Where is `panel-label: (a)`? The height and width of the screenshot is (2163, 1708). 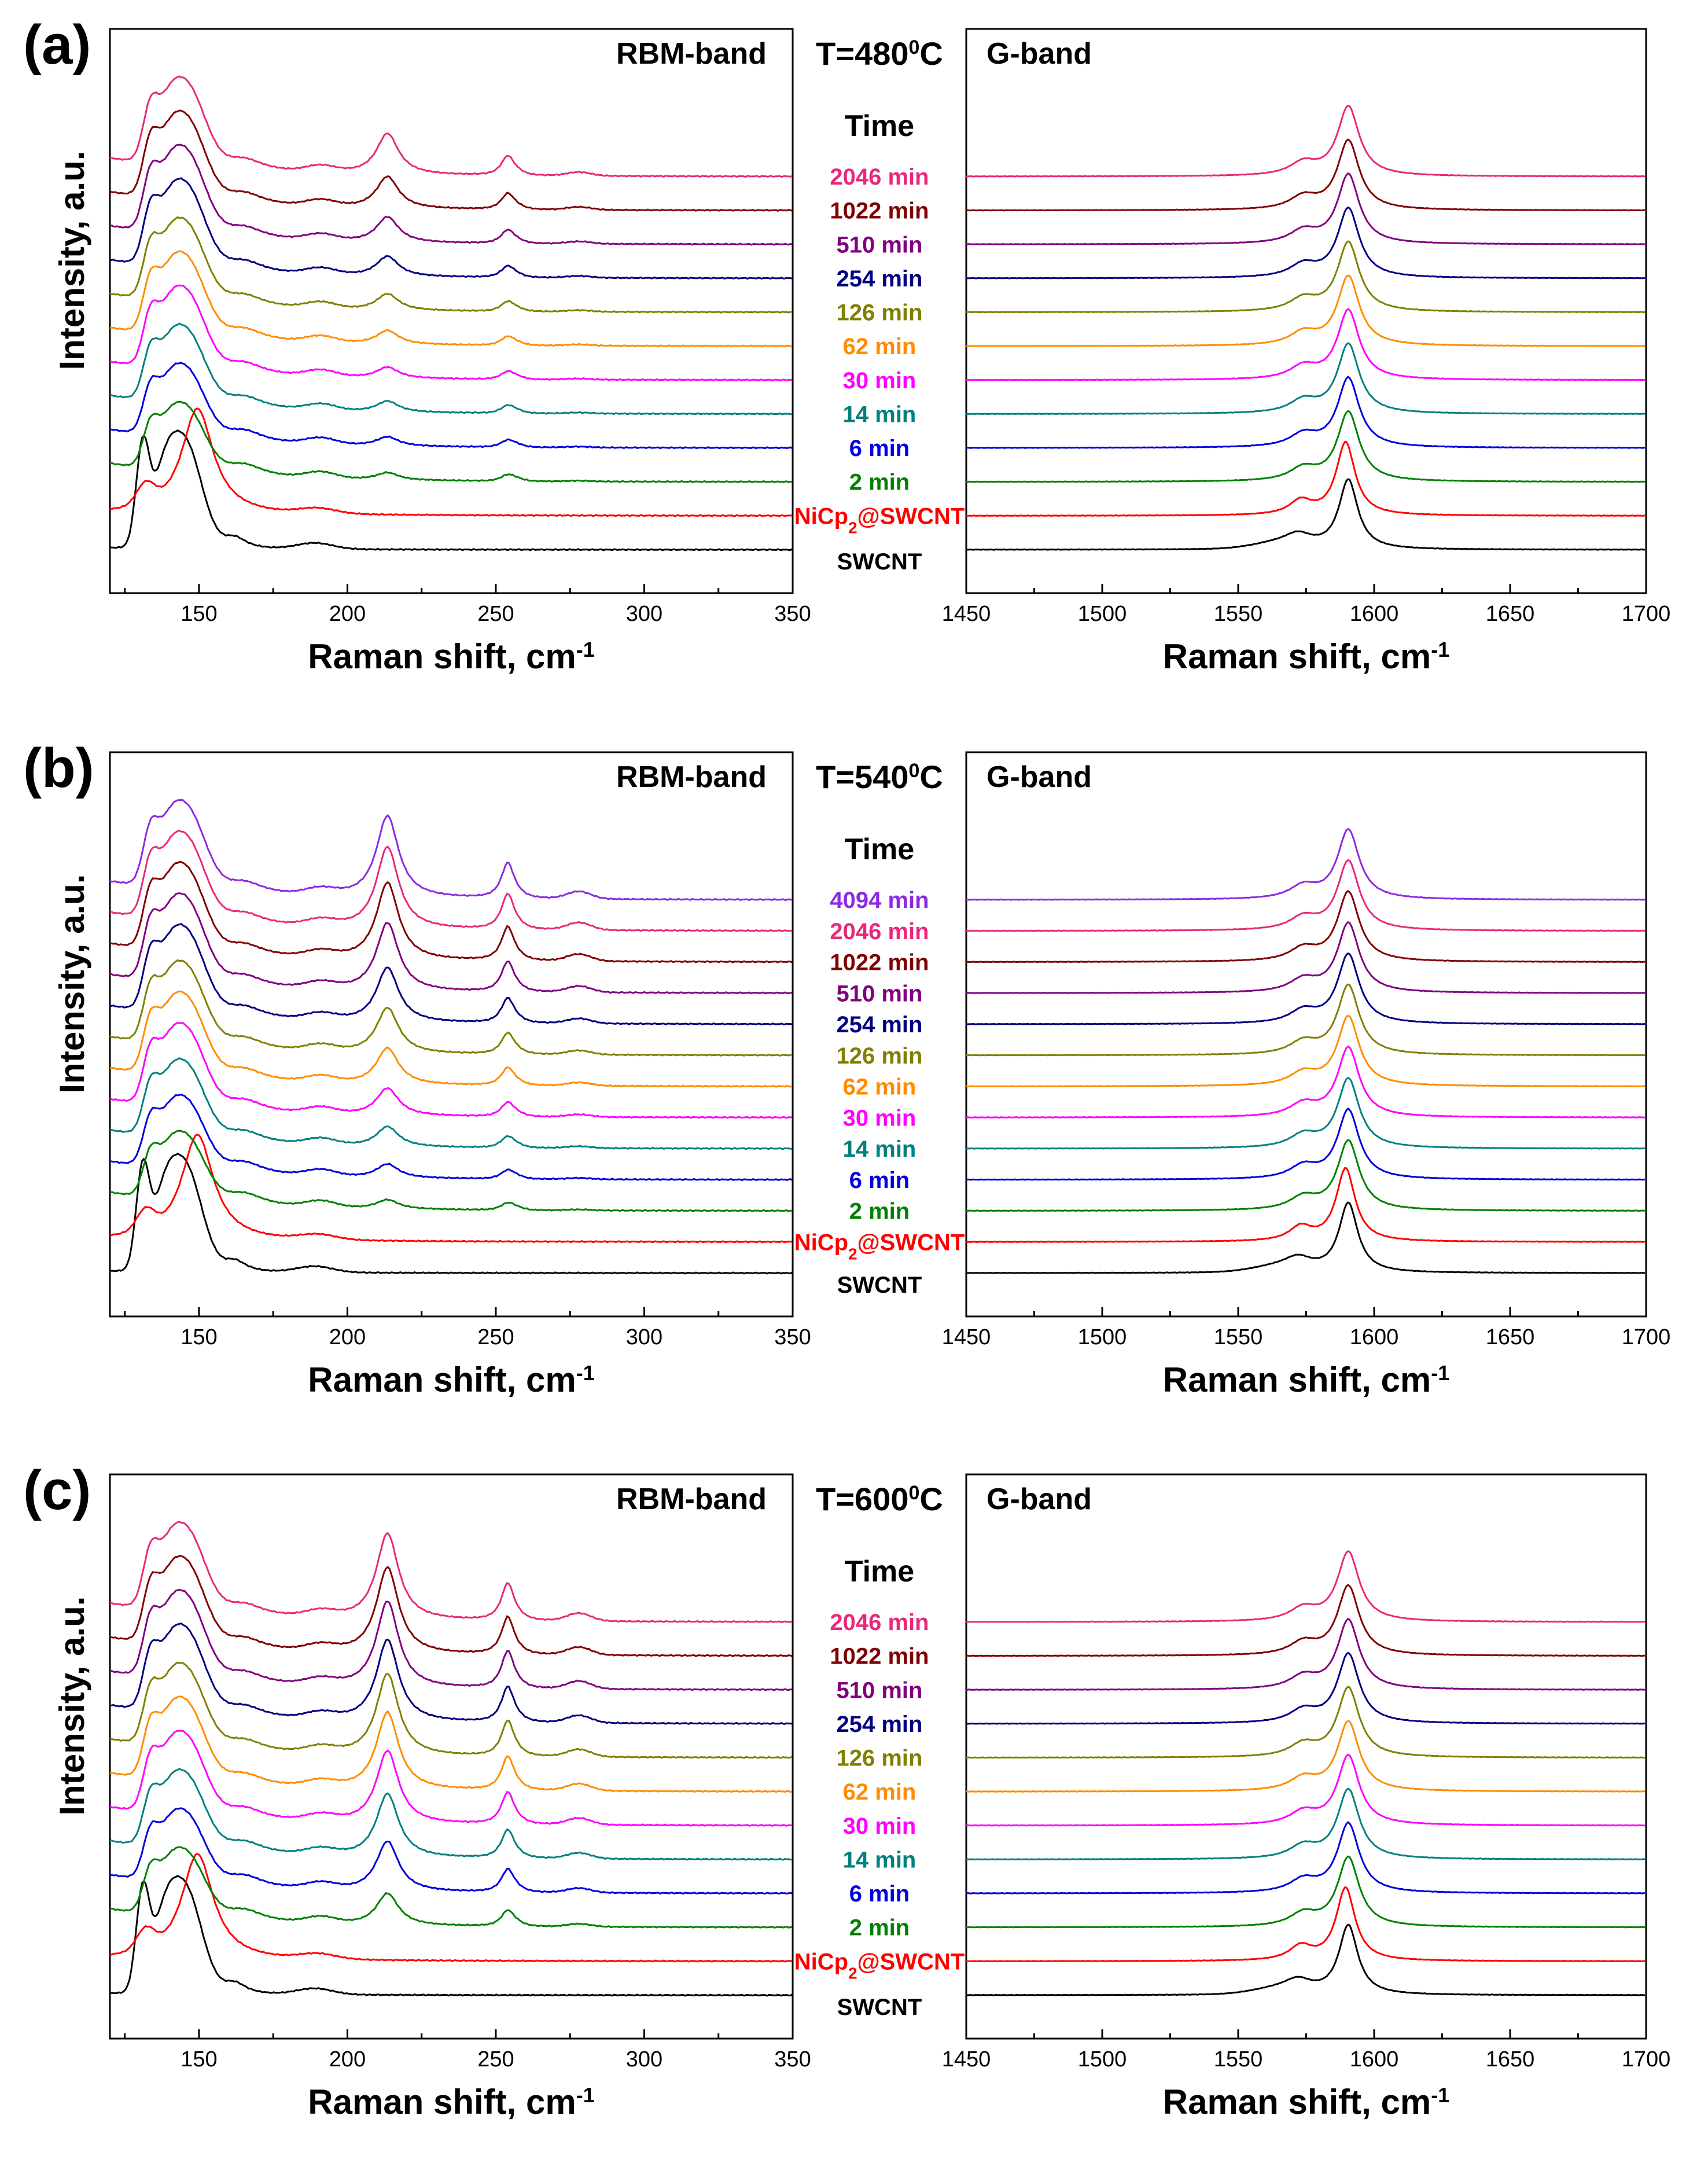 panel-label: (a) is located at coordinates (57, 45).